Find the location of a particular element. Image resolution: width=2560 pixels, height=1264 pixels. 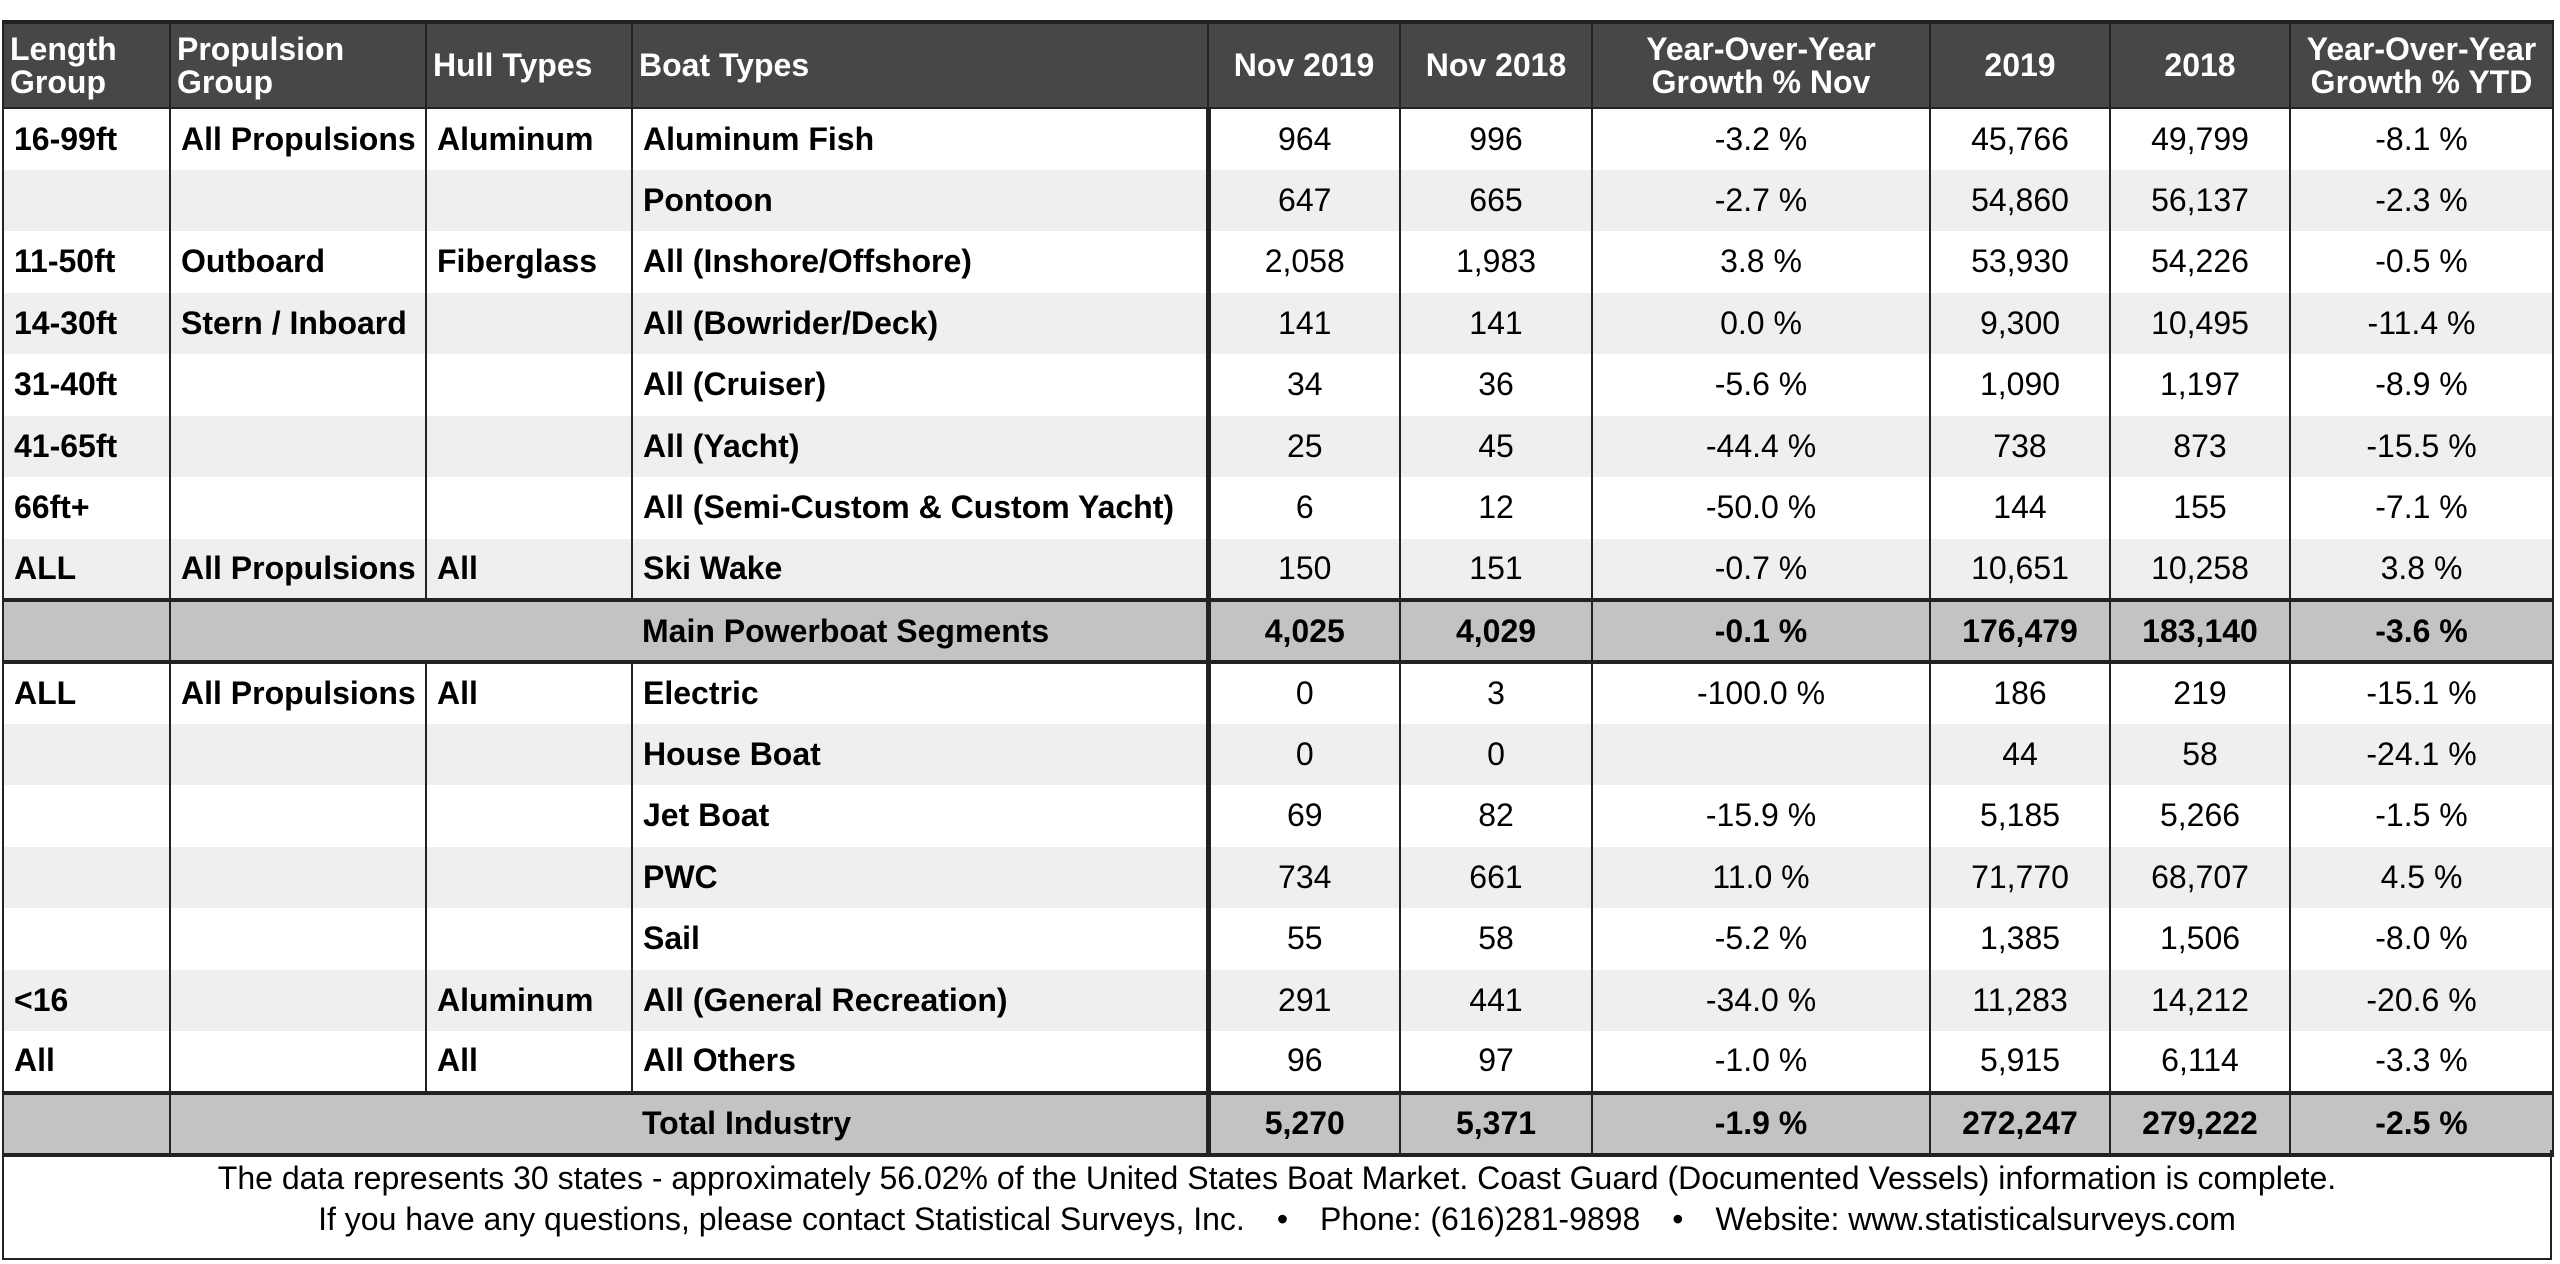

cell-nov-2018: 36 is located at coordinates (1496, 385).